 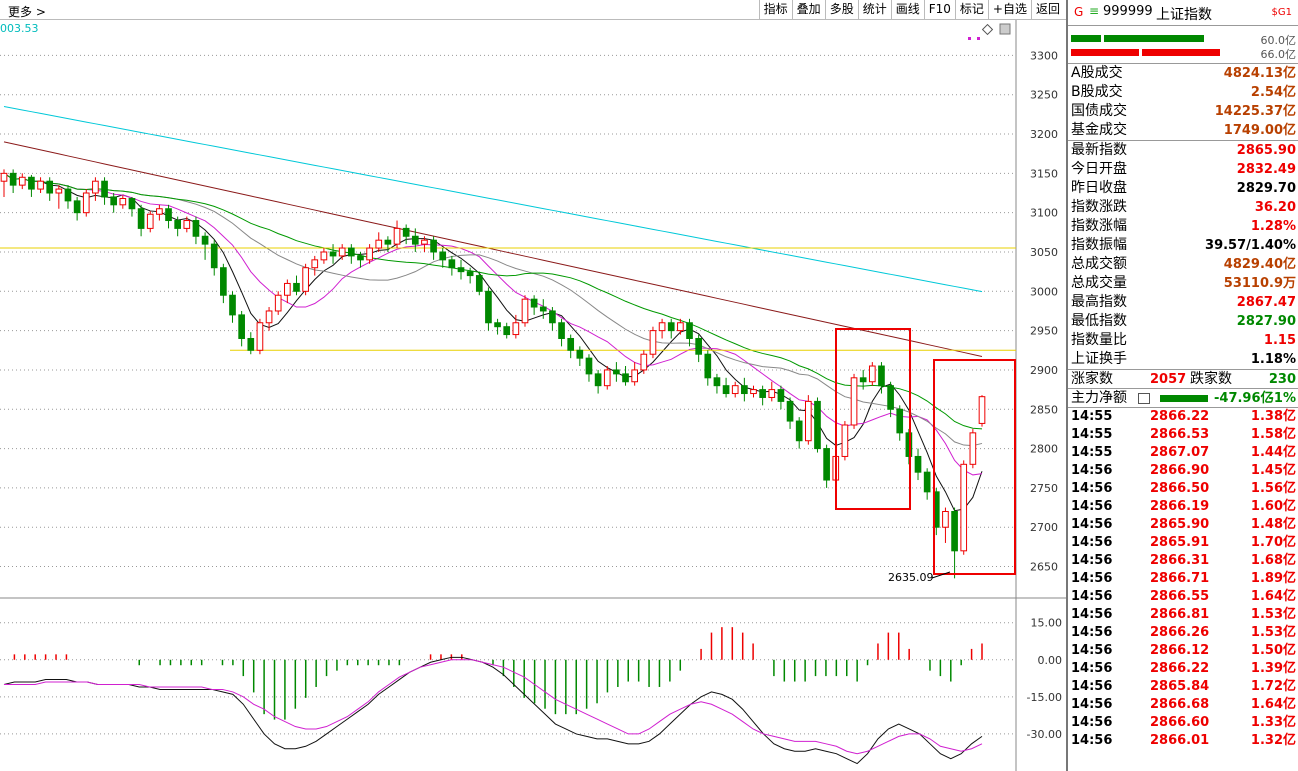 What do you see at coordinates (978, 38) in the screenshot?
I see `marker-dot` at bounding box center [978, 38].